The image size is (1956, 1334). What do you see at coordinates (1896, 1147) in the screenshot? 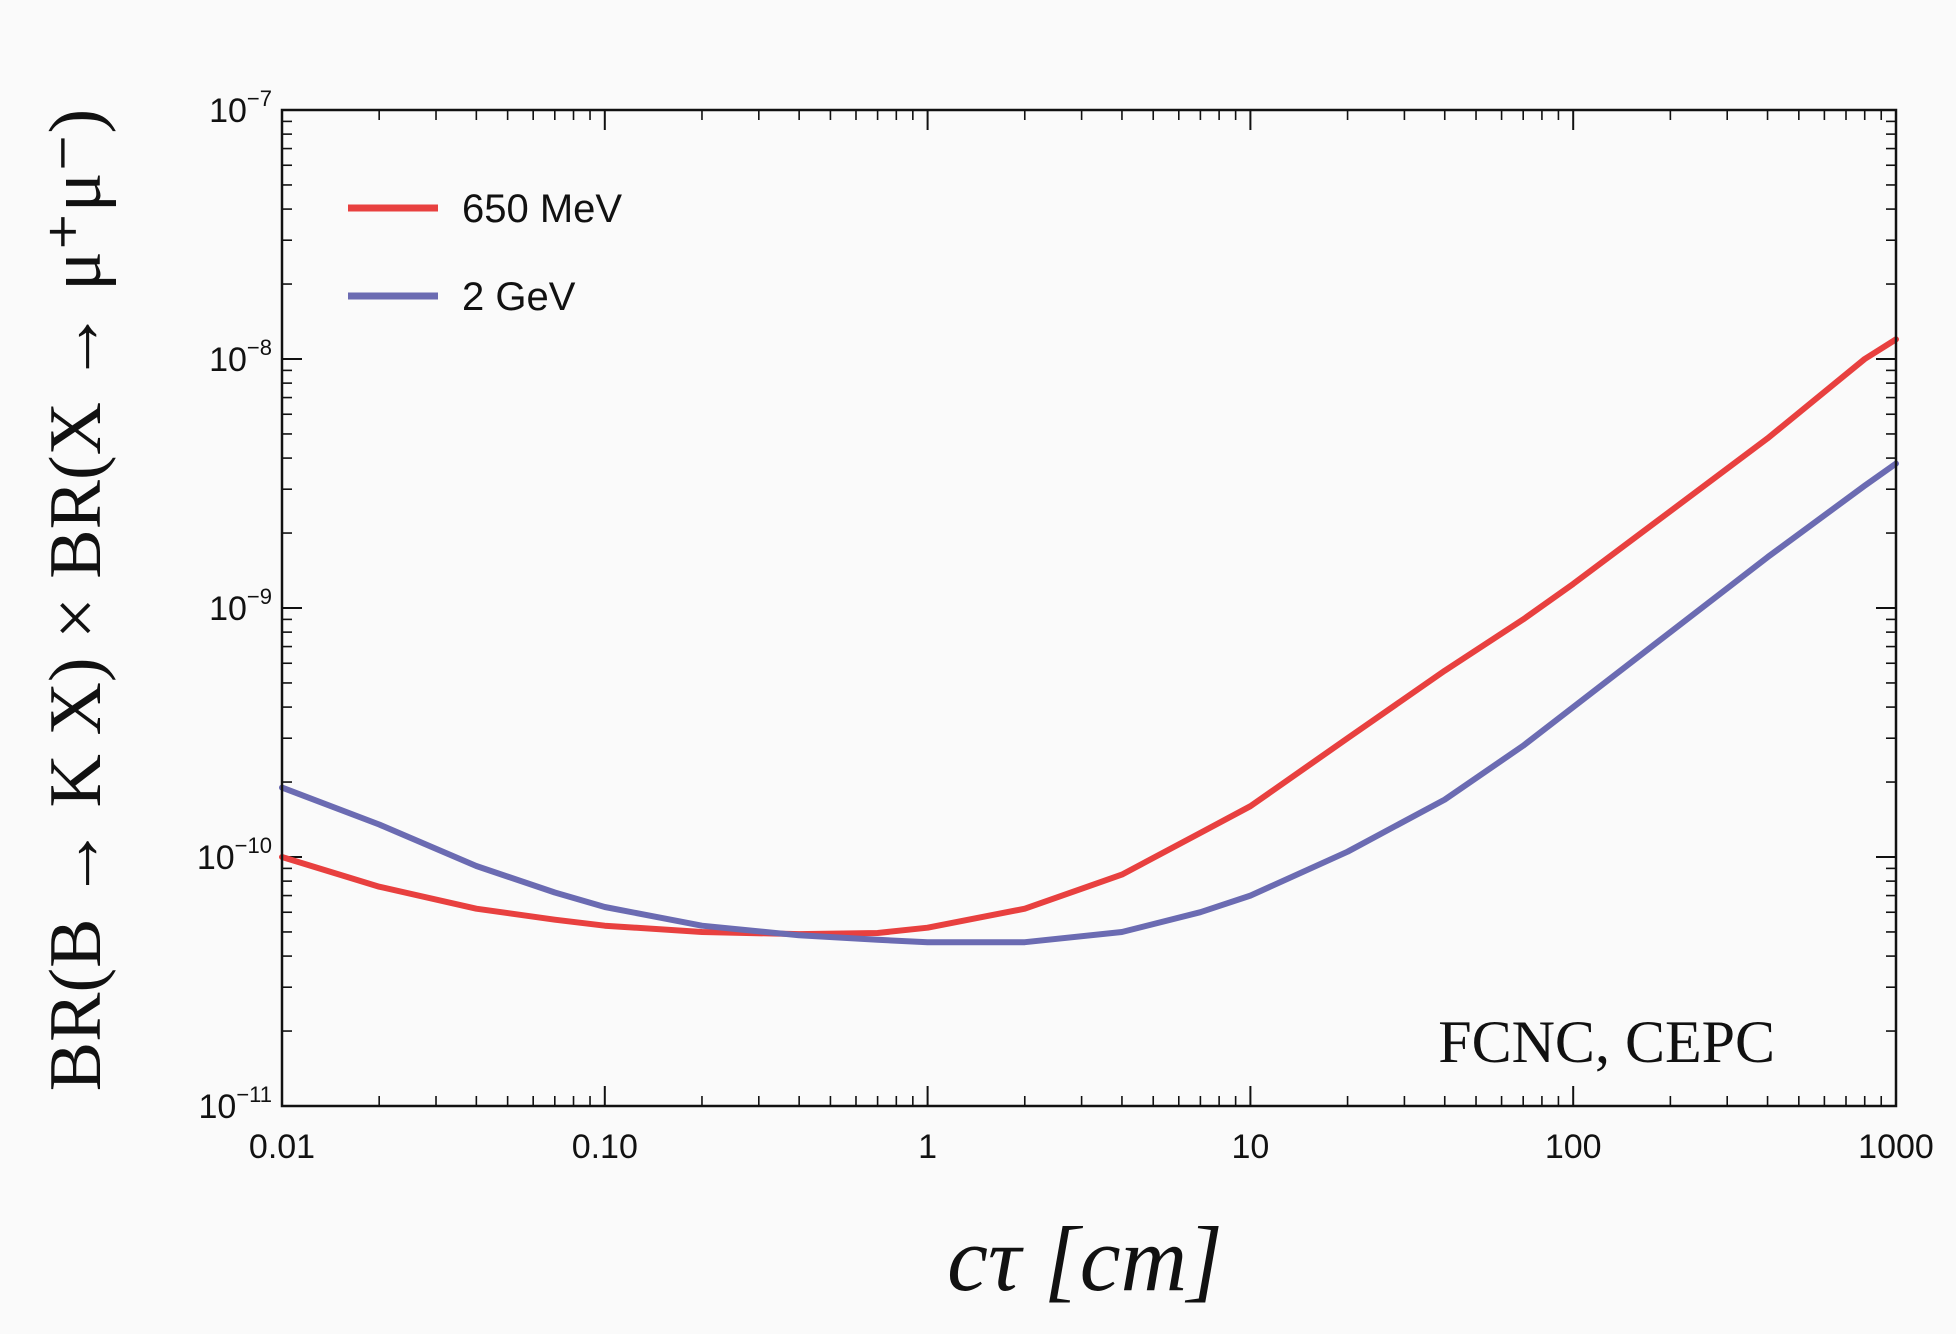
I see `x-tick-label: 1000` at bounding box center [1896, 1147].